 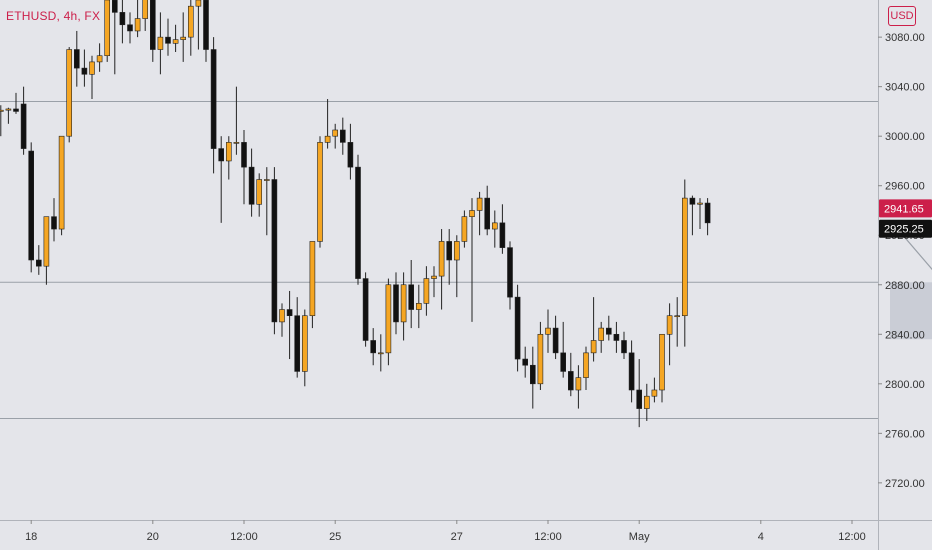 What do you see at coordinates (153, 537) in the screenshot?
I see `x-tick-label: 20` at bounding box center [153, 537].